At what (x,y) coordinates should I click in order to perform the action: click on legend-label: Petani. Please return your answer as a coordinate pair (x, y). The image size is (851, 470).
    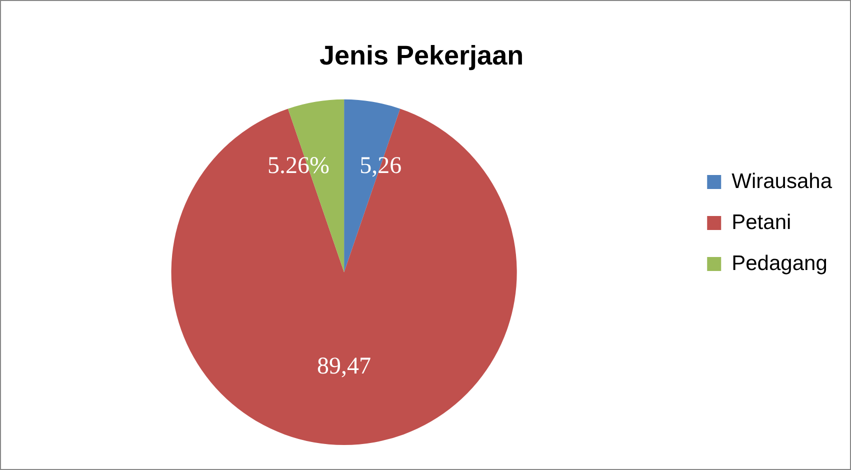
    Looking at the image, I should click on (762, 222).